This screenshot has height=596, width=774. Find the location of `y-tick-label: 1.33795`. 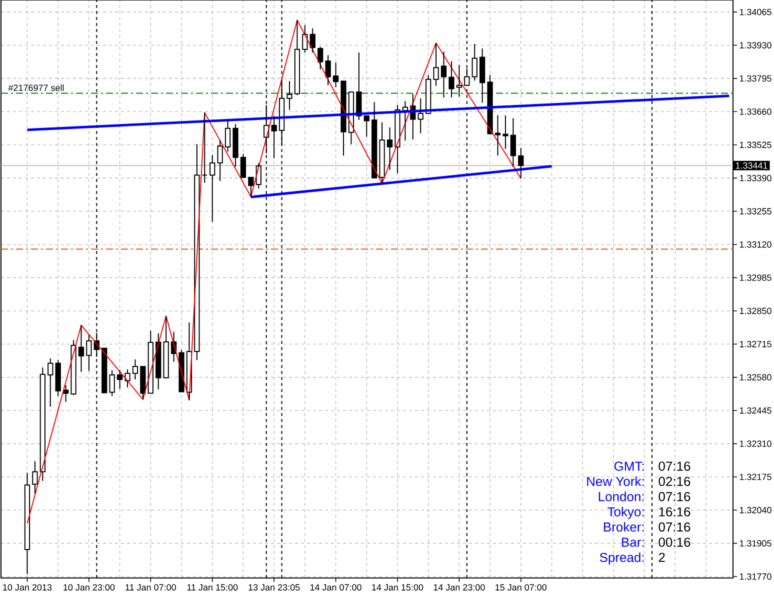

y-tick-label: 1.33795 is located at coordinates (756, 78).